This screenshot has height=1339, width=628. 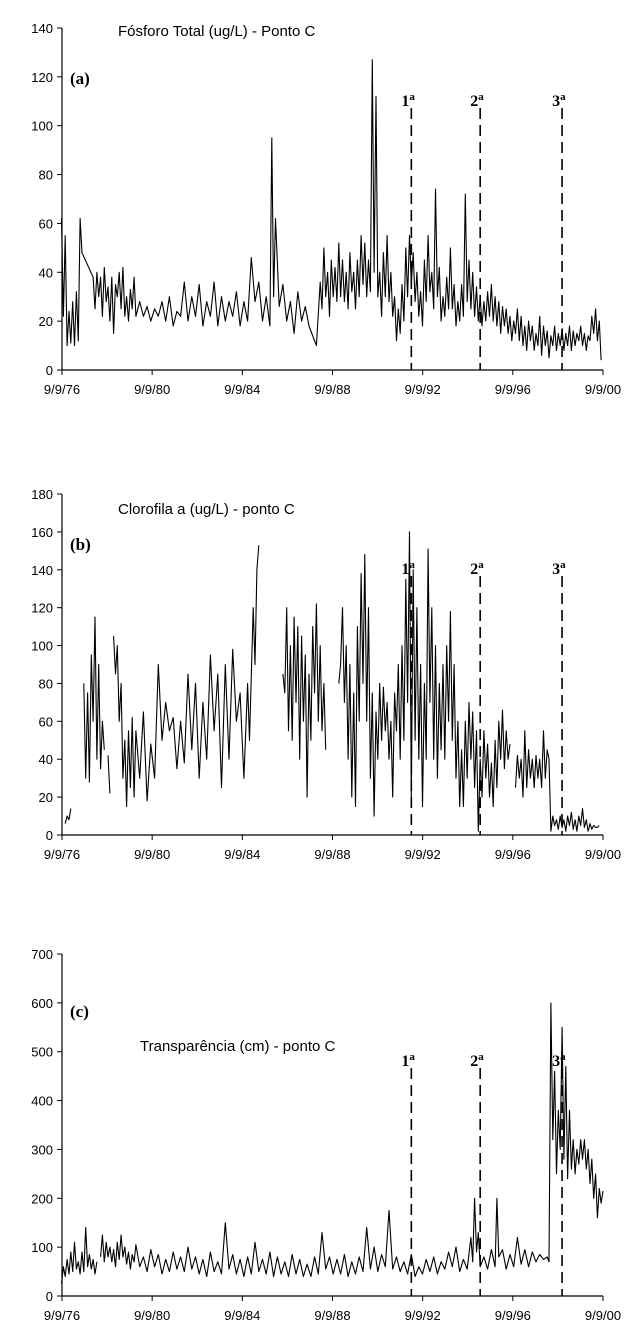 I want to click on panel-label: (b), so click(x=80, y=544).